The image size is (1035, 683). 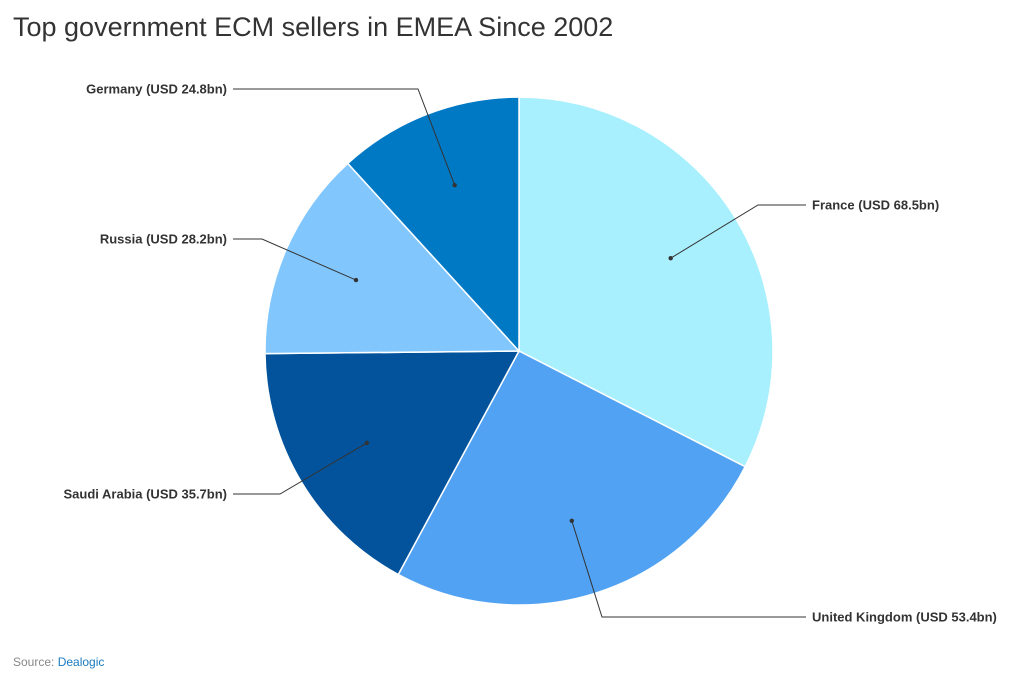 I want to click on source-note: Source: Dealogic, so click(x=58, y=662).